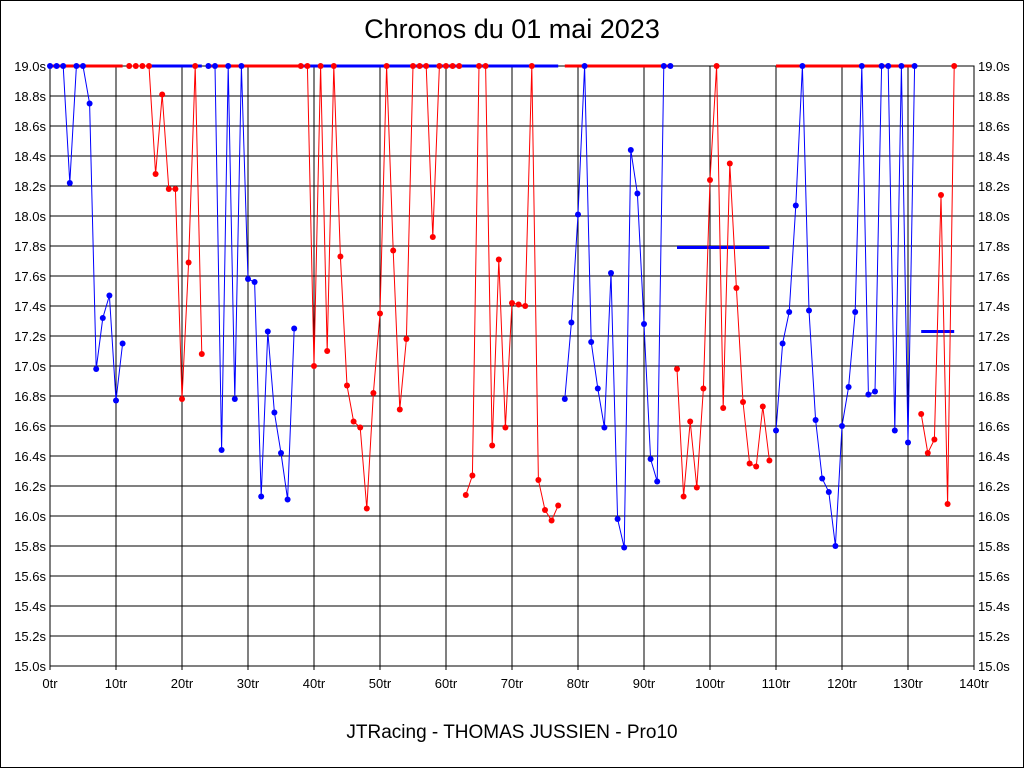 This screenshot has height=768, width=1024. What do you see at coordinates (30, 606) in the screenshot?
I see `y-tick-label-left: 15.4s` at bounding box center [30, 606].